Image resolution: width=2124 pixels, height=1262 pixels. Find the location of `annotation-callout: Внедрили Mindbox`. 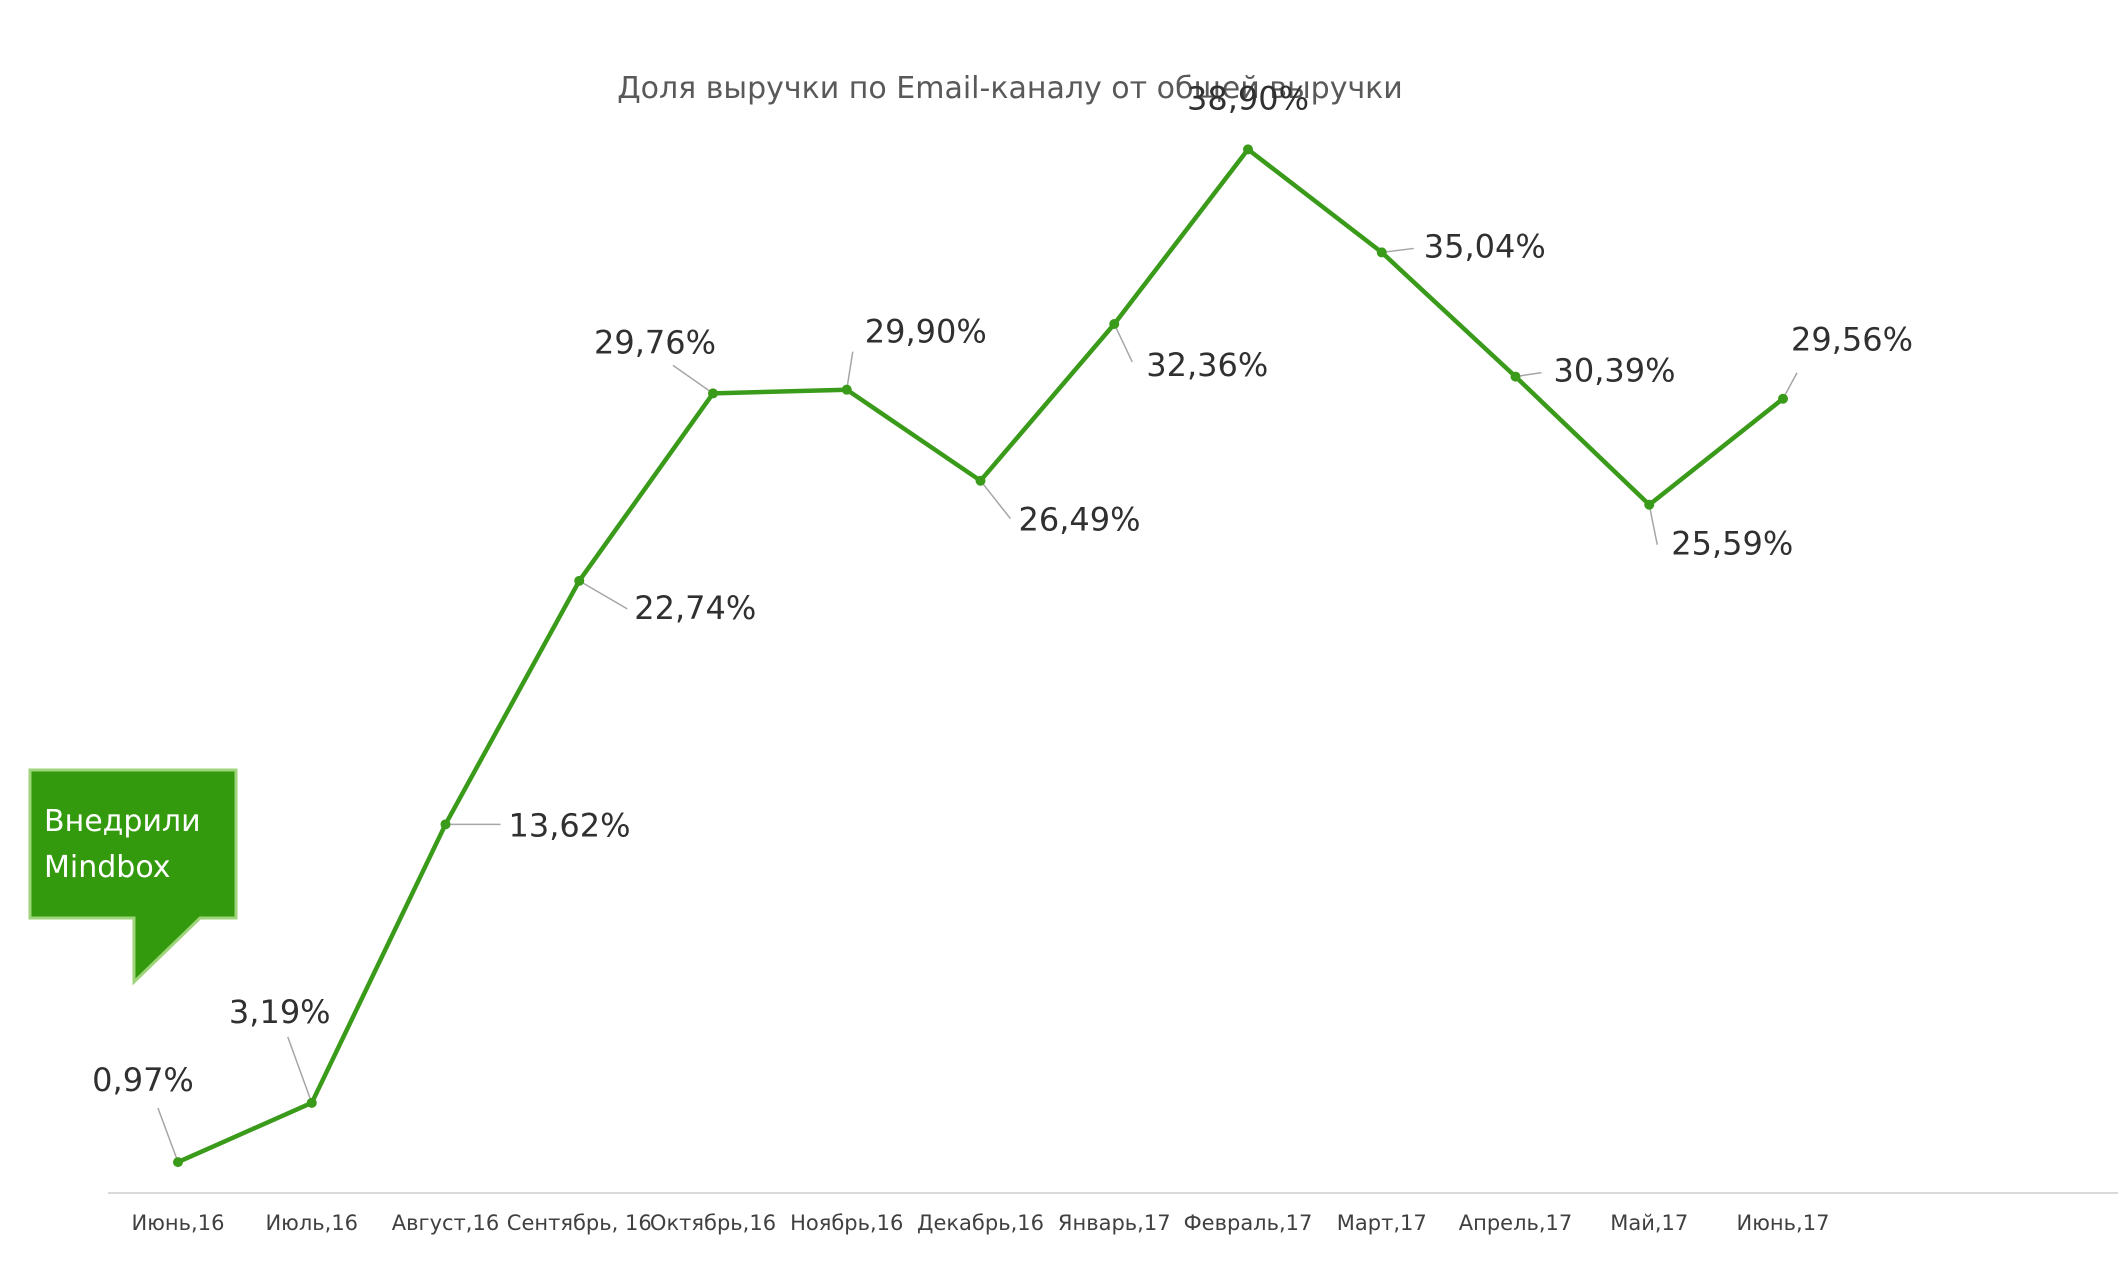

annotation-callout: Внедрили Mindbox is located at coordinates (133, 877).